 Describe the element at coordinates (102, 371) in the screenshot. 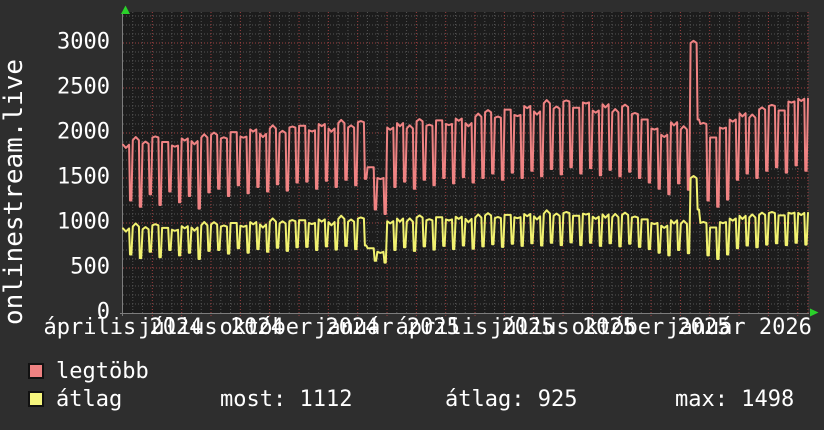

I see `legend-label-legtobb: legtöbb` at that location.